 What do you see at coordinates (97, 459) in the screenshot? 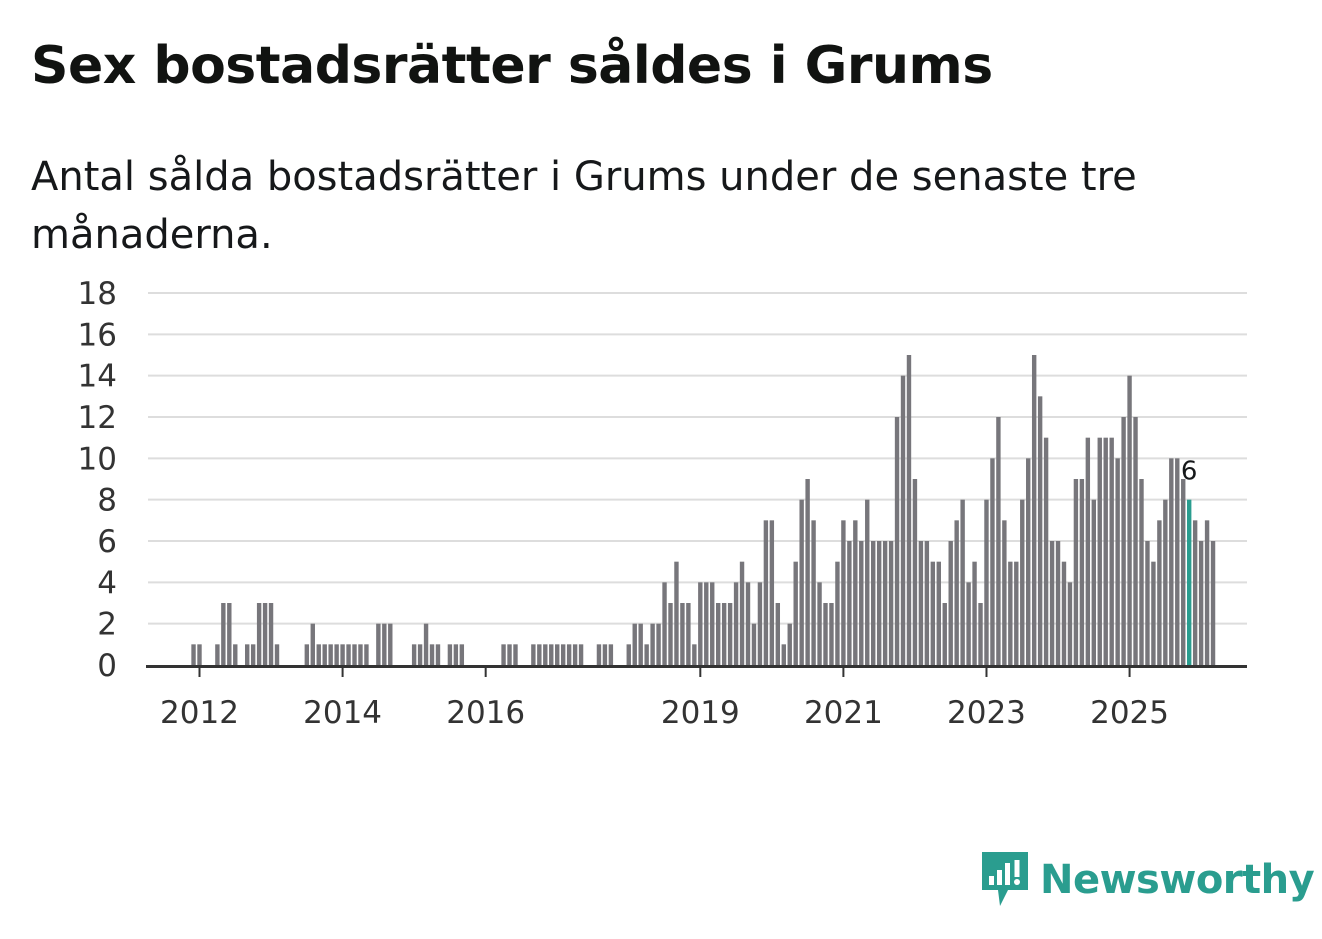
I see `y-tick-label: 10` at bounding box center [97, 459].